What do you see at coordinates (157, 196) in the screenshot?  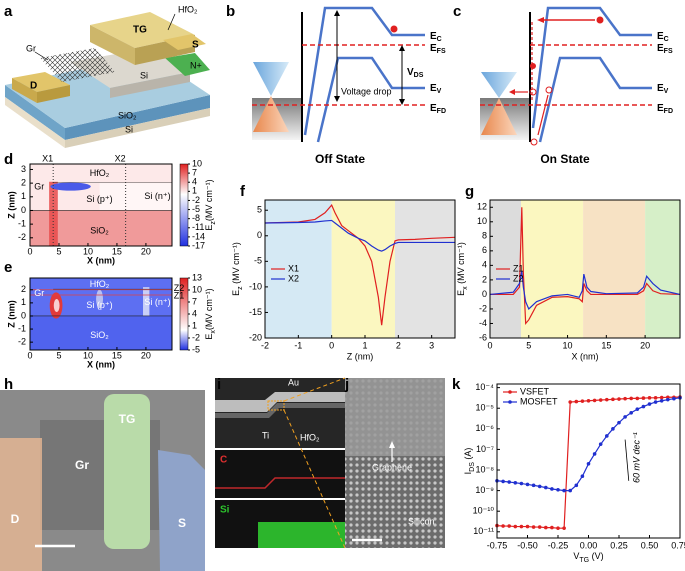 I see `region-label: Si (n⁺)` at bounding box center [157, 196].